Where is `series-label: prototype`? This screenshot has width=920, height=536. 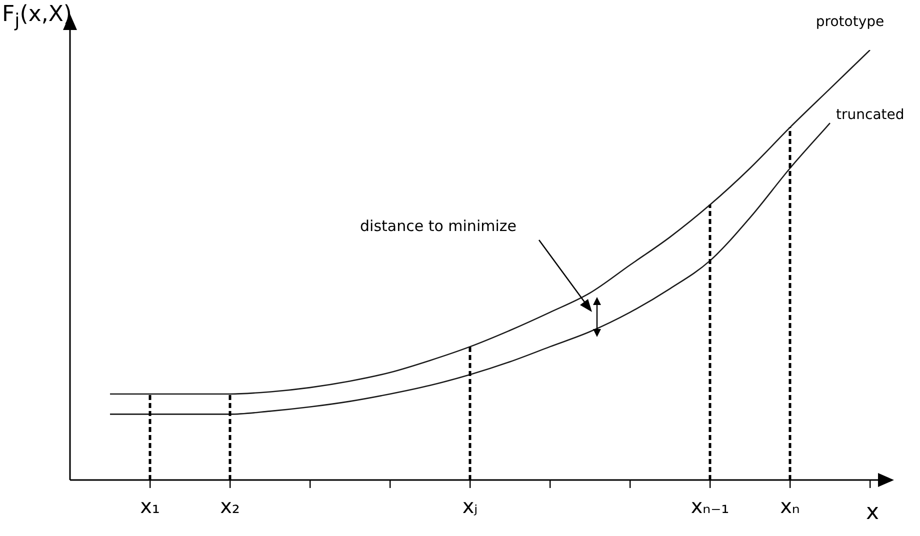
series-label: prototype is located at coordinates (850, 22).